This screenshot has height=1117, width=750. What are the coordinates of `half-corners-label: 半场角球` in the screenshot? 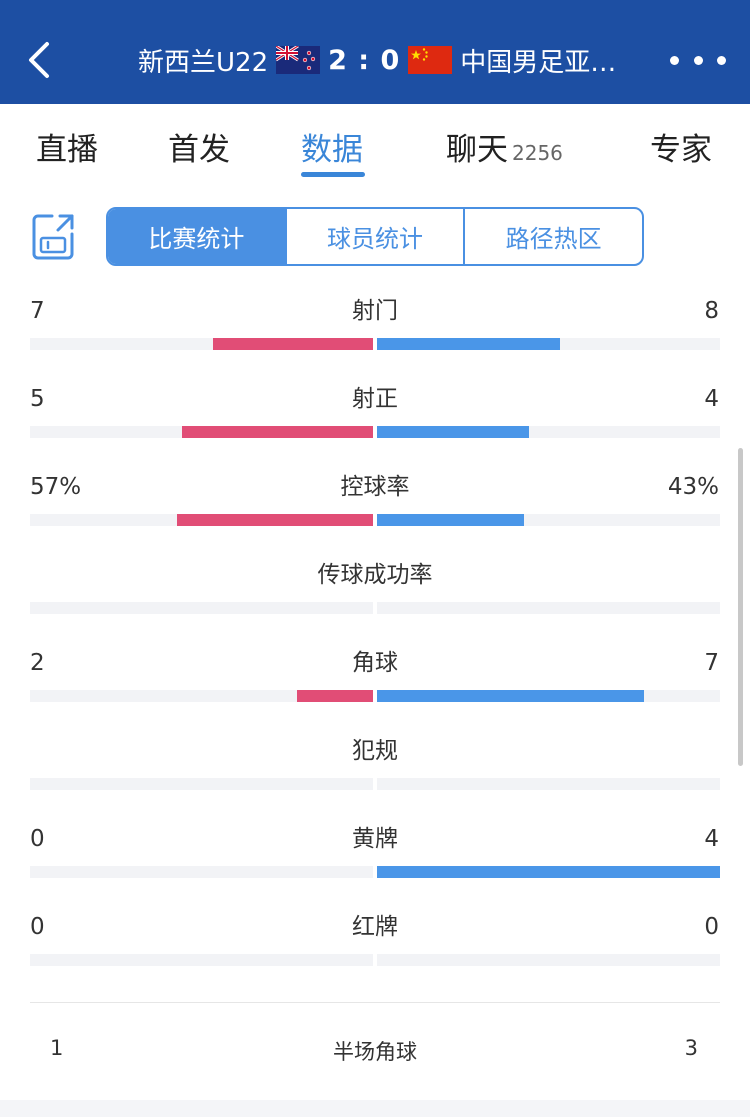 It's located at (375, 1052).